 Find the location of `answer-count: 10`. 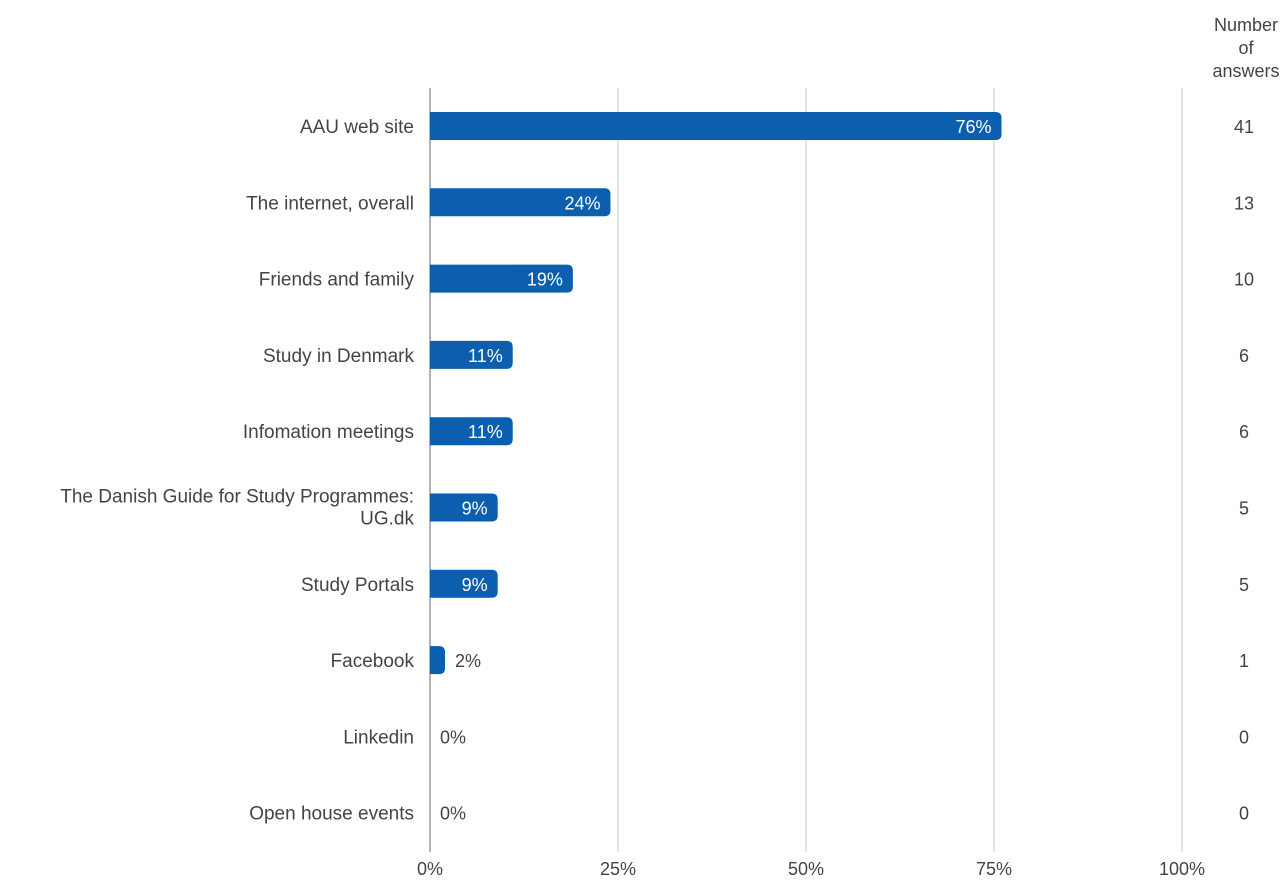

answer-count: 10 is located at coordinates (1244, 280).